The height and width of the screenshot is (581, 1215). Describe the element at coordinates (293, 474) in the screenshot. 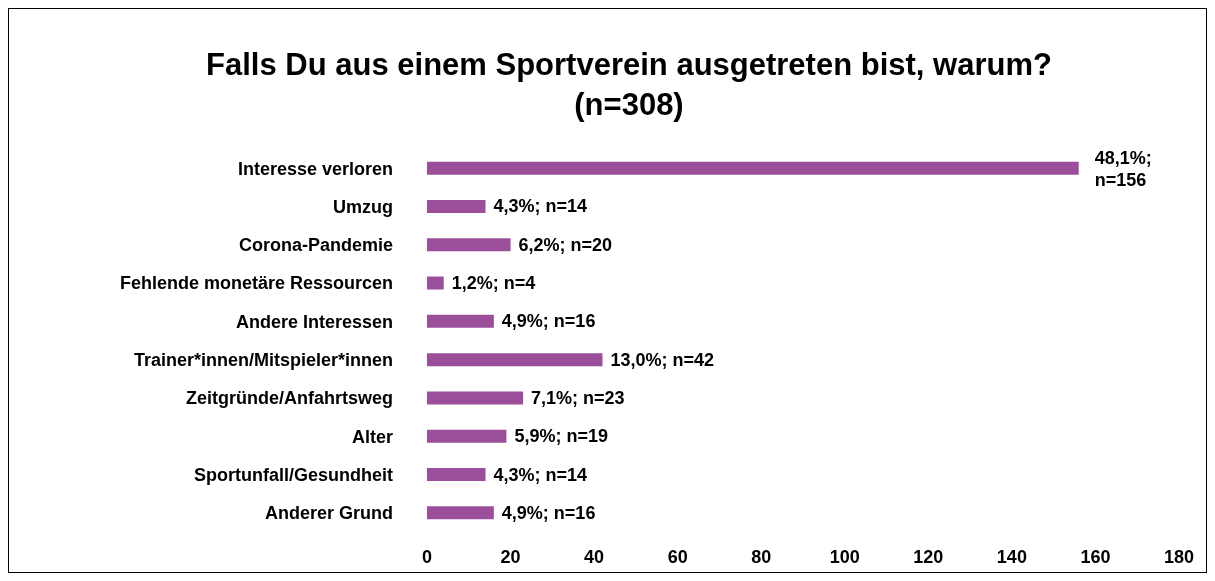

I see `y-tick-label: Sportunfall/Gesundheit` at that location.